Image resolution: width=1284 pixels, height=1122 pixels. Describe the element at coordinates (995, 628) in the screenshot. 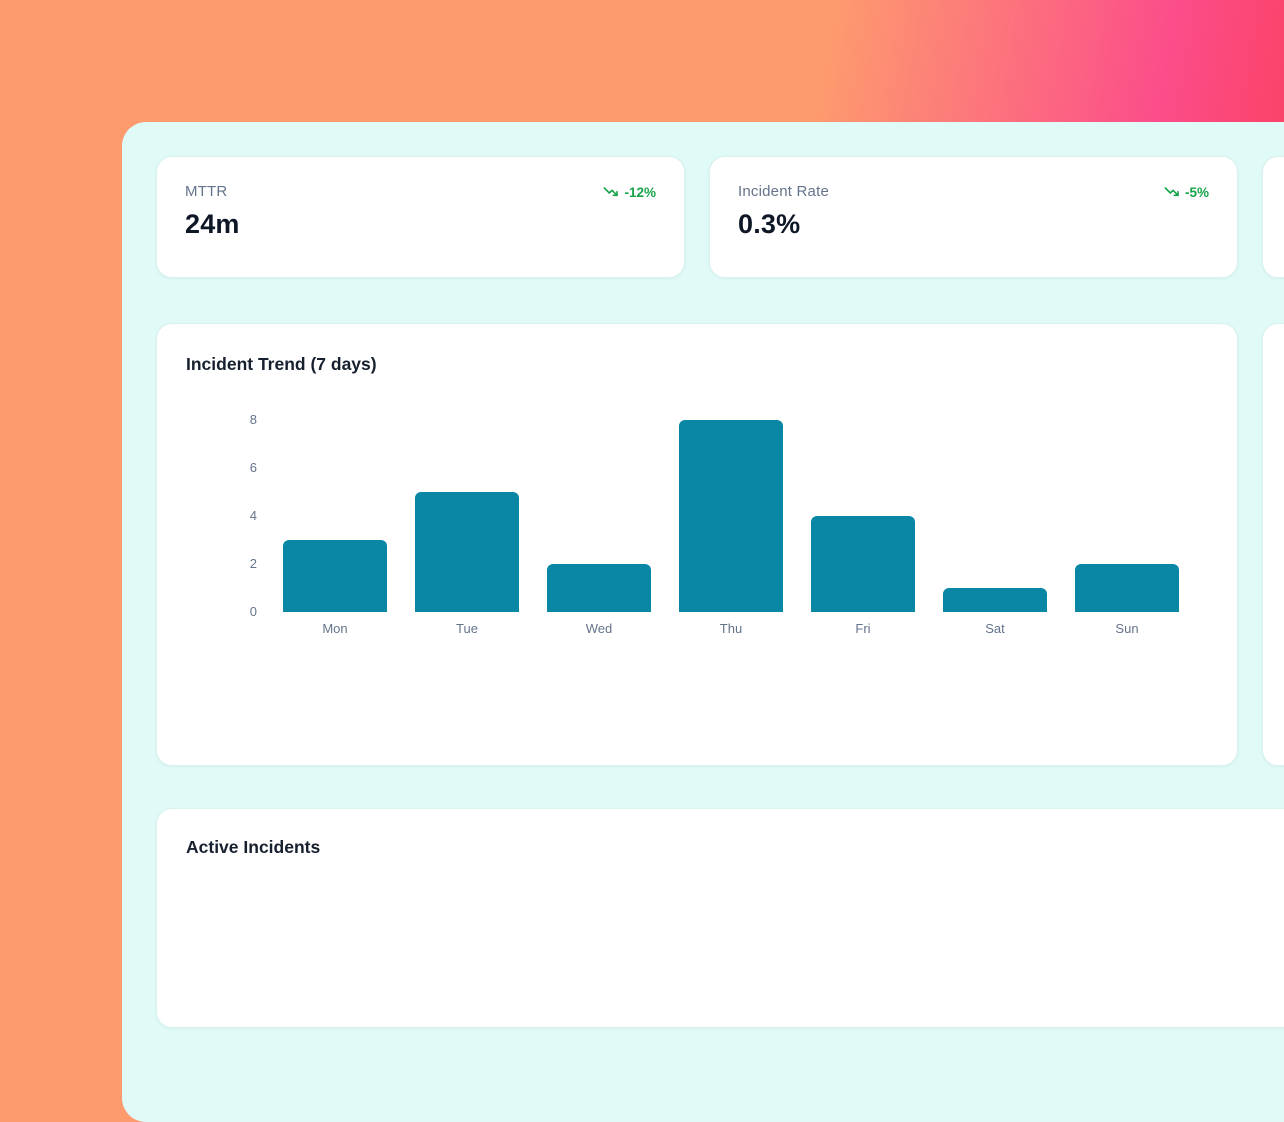

I see `x-tick-label: Sat` at that location.